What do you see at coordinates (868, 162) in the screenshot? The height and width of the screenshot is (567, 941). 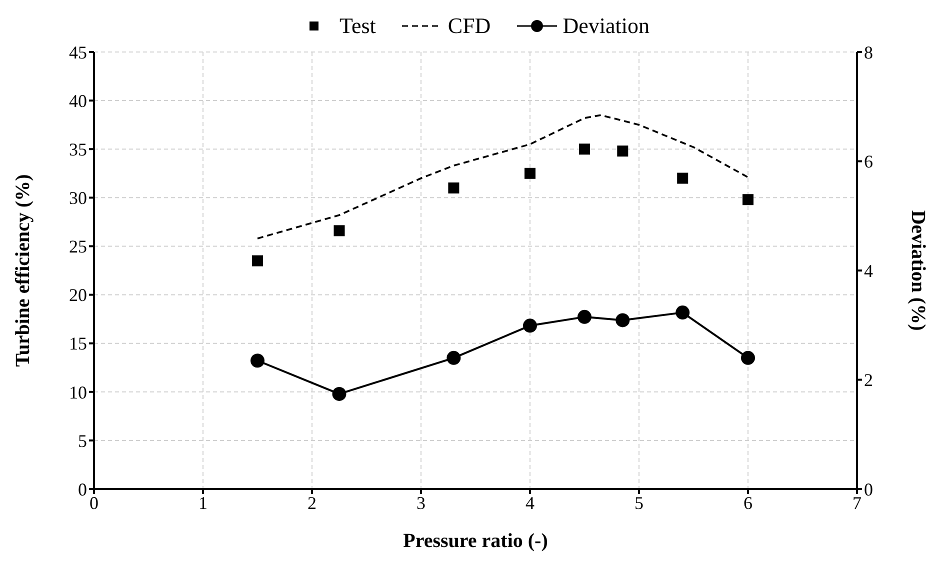 I see `y2-tick-label: 6` at bounding box center [868, 162].